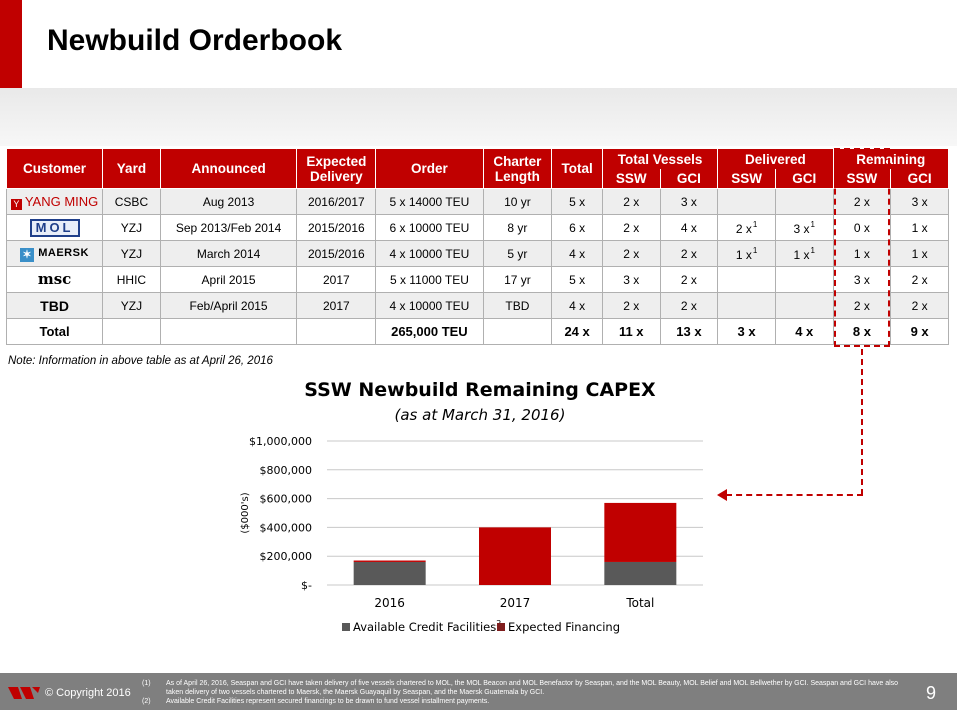 This screenshot has height=710, width=957. What do you see at coordinates (228, 168) in the screenshot?
I see `header-announced: Announced` at bounding box center [228, 168].